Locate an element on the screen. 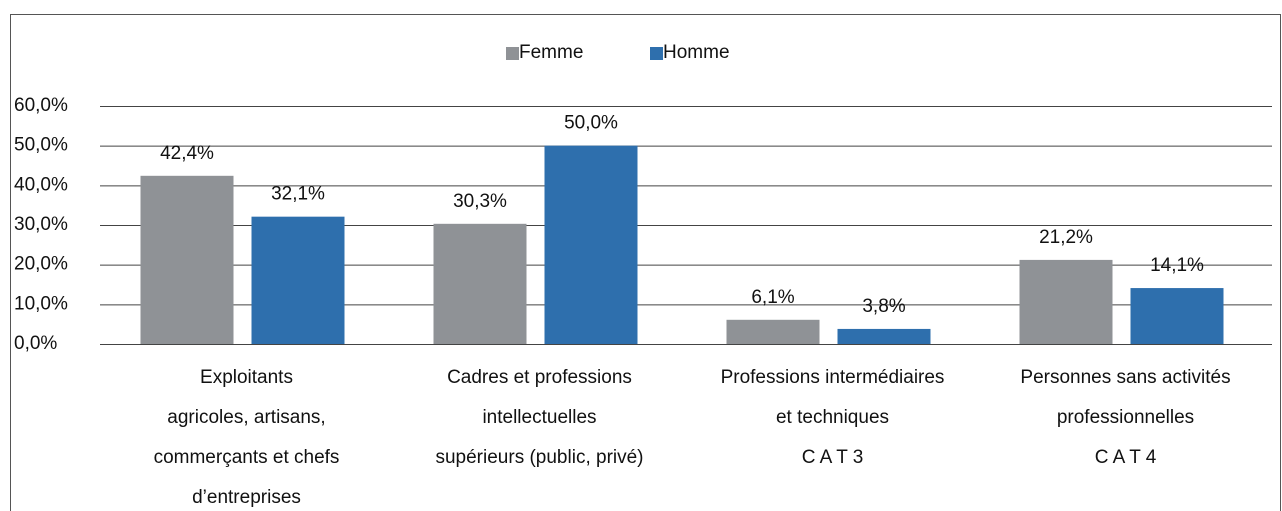 This screenshot has height=511, width=1282. x-tick-label: Professions intermédiaires is located at coordinates (833, 377).